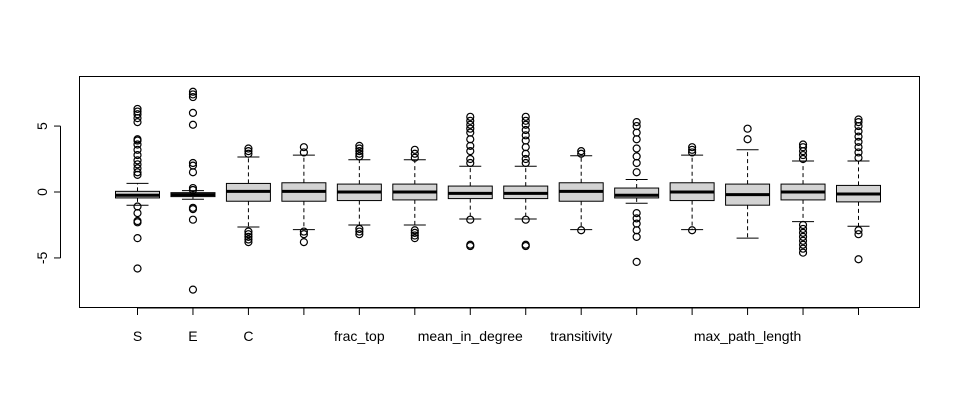 This screenshot has width=958, height=405. What do you see at coordinates (42, 126) in the screenshot?
I see `y-tick-label: 5` at bounding box center [42, 126].